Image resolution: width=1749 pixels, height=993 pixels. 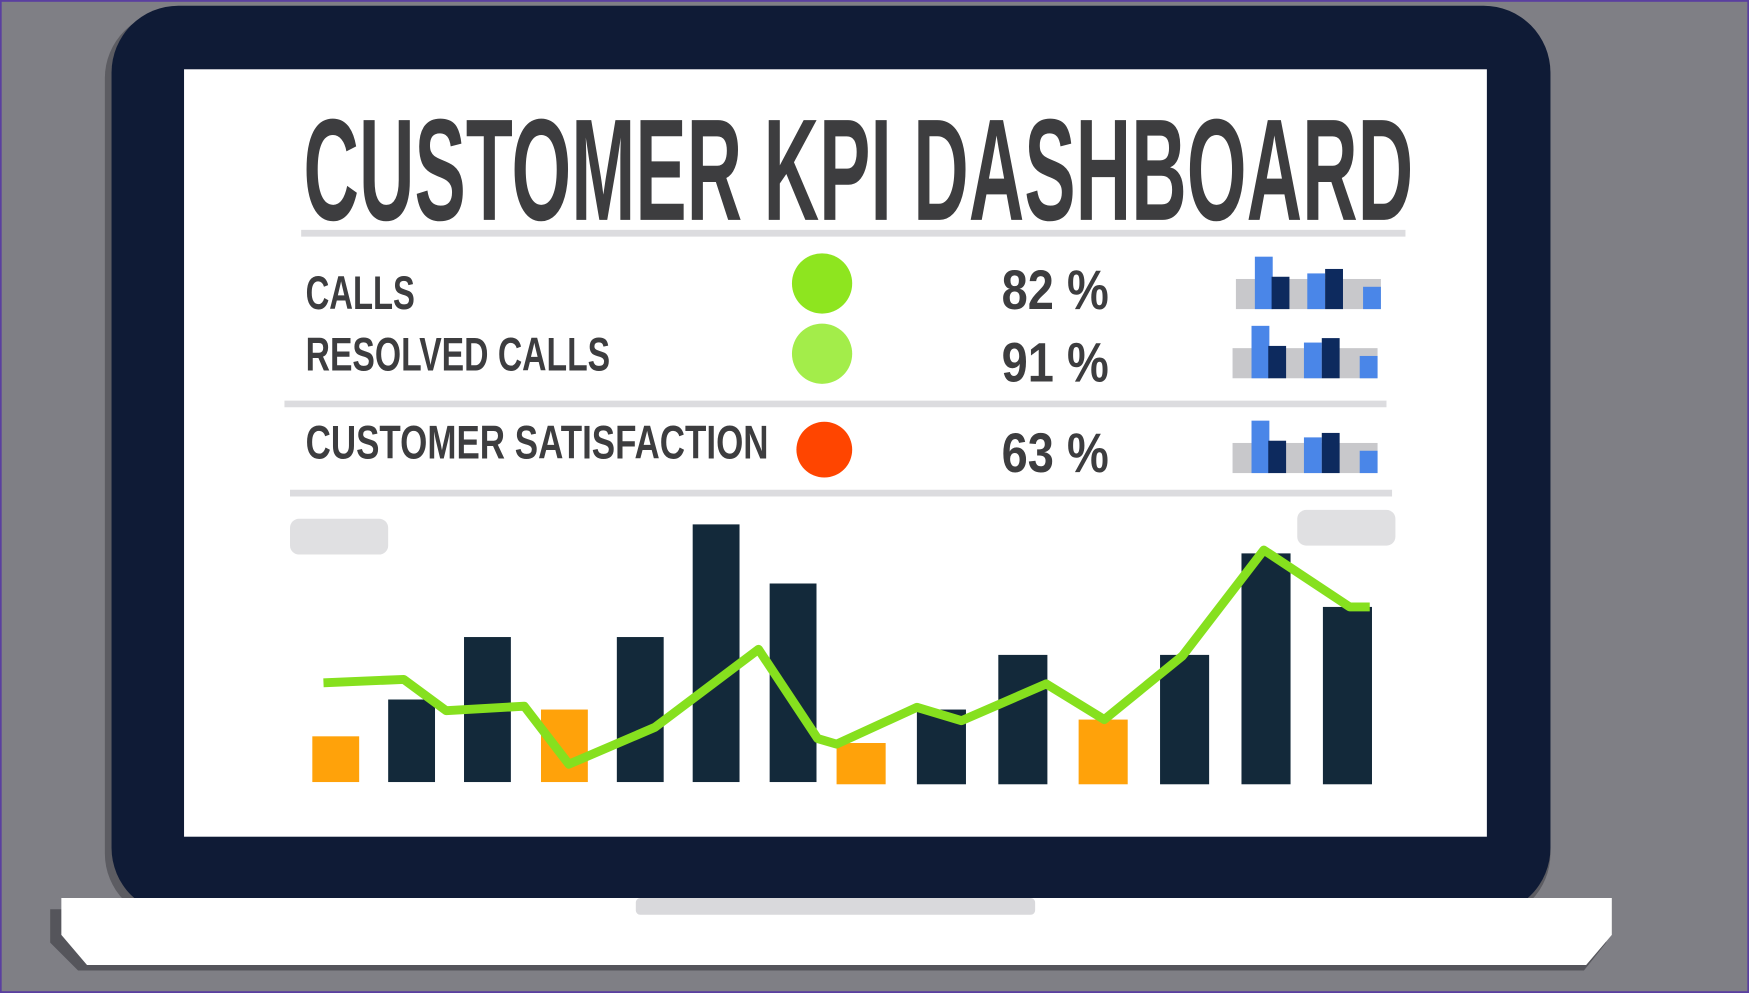 I want to click on bar-group, so click(x=720, y=747).